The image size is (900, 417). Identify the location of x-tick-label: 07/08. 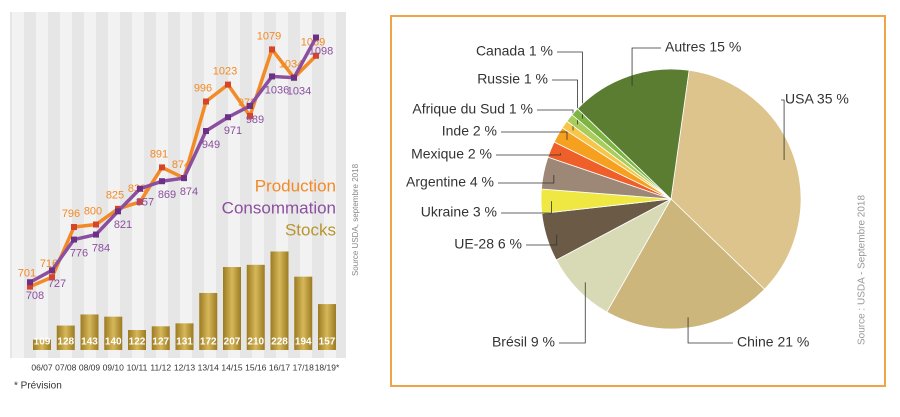
(66, 367).